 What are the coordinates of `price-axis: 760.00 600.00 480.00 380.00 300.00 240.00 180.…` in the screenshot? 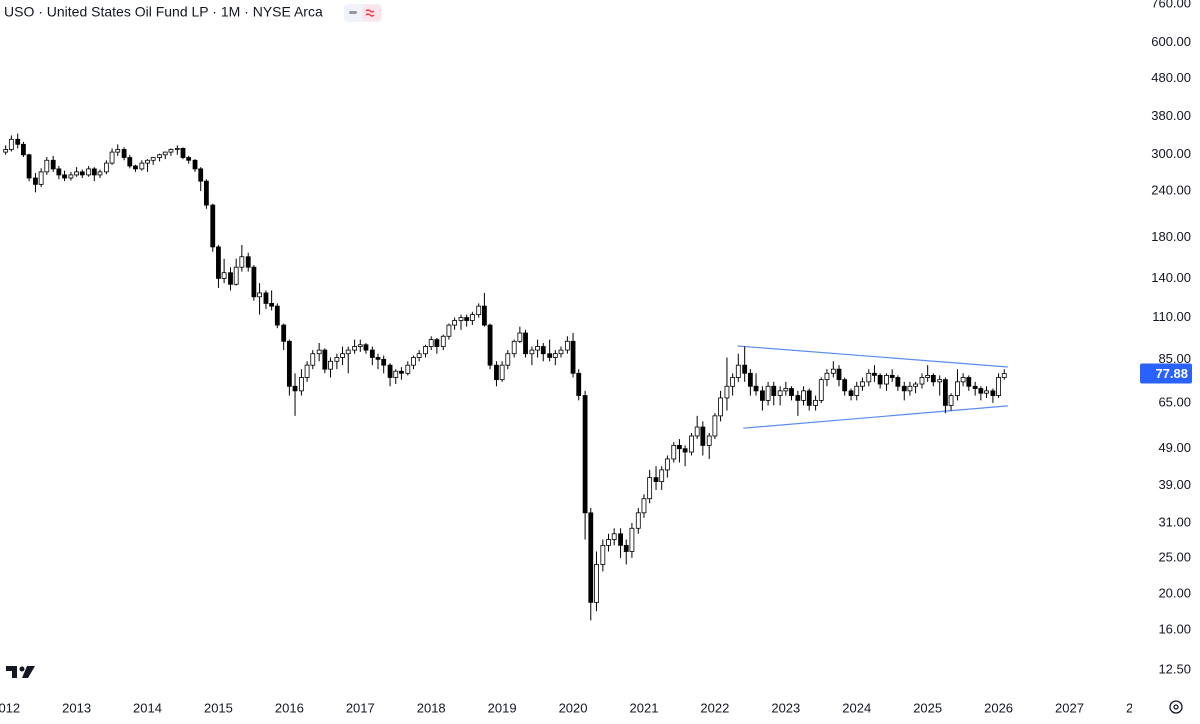 It's located at (1166, 338).